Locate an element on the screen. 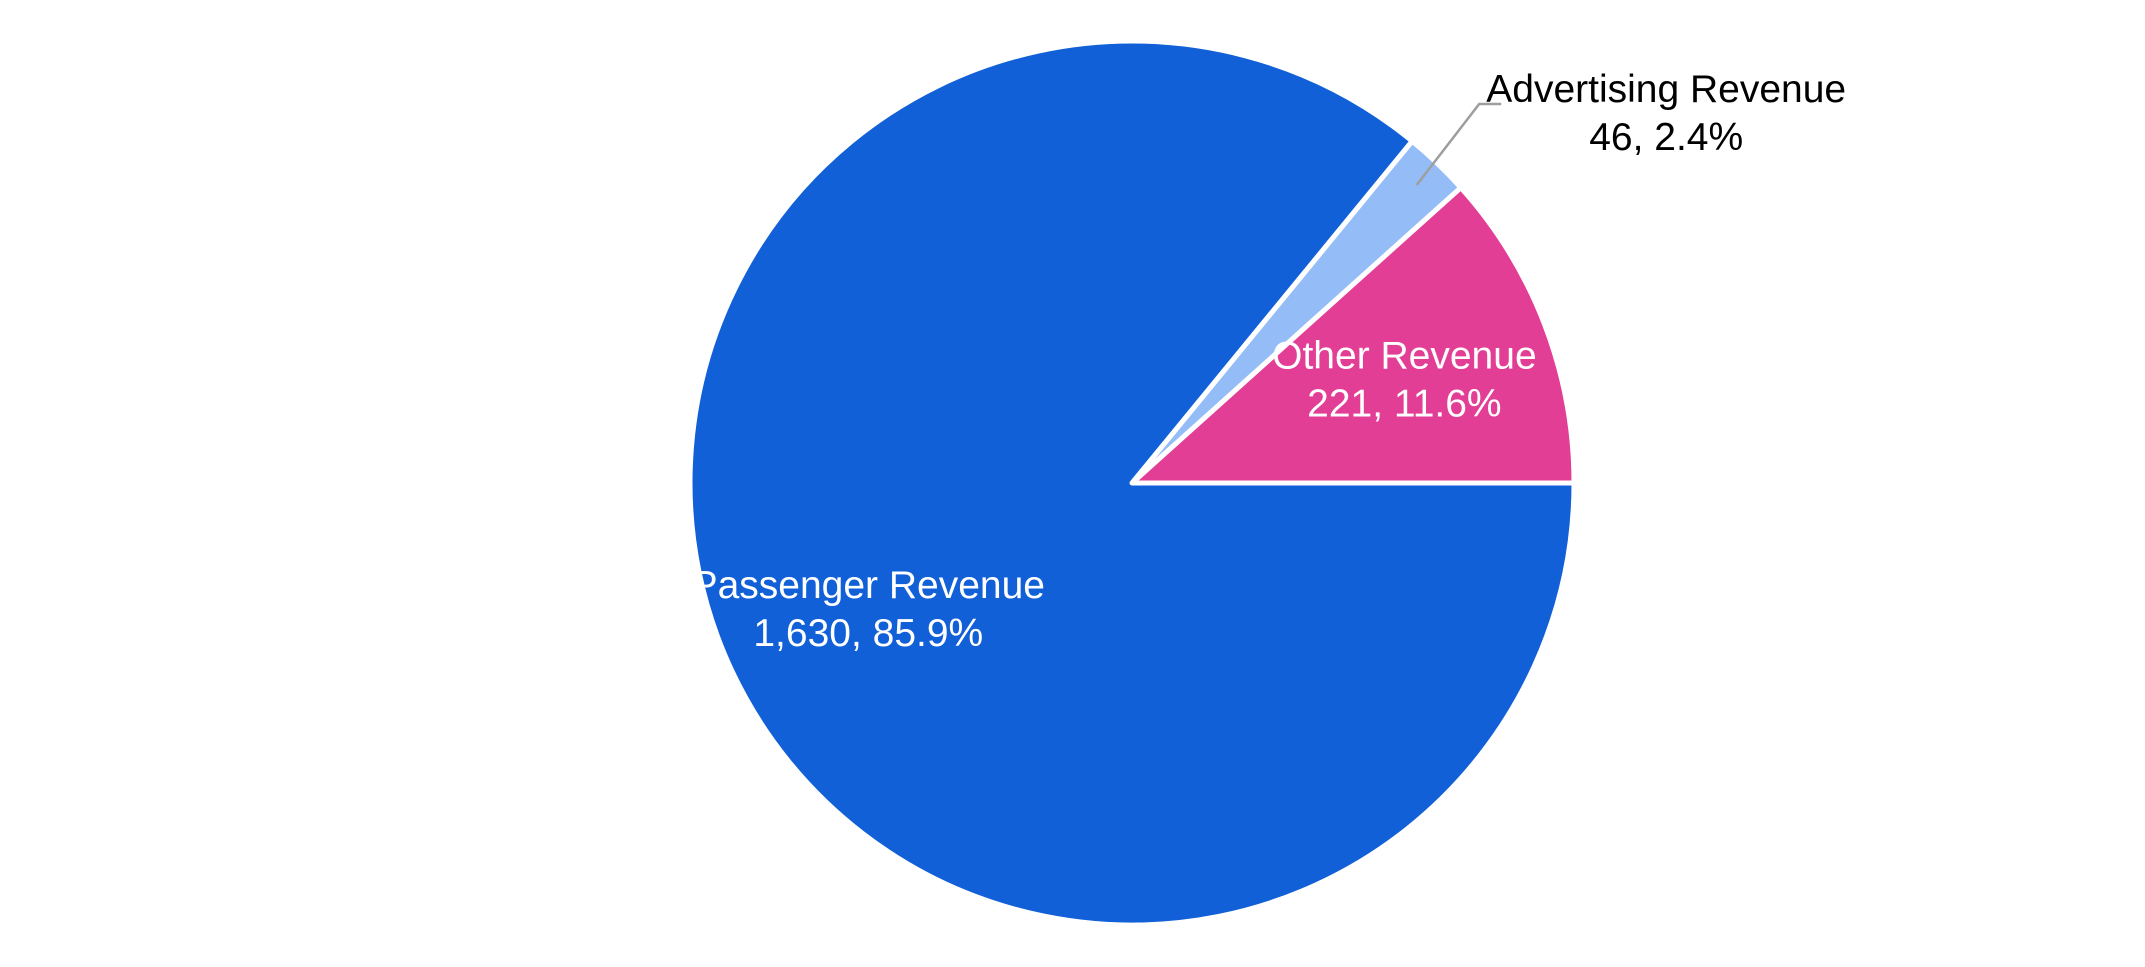  slice-label-value: 46, 2.4% is located at coordinates (1666, 137).